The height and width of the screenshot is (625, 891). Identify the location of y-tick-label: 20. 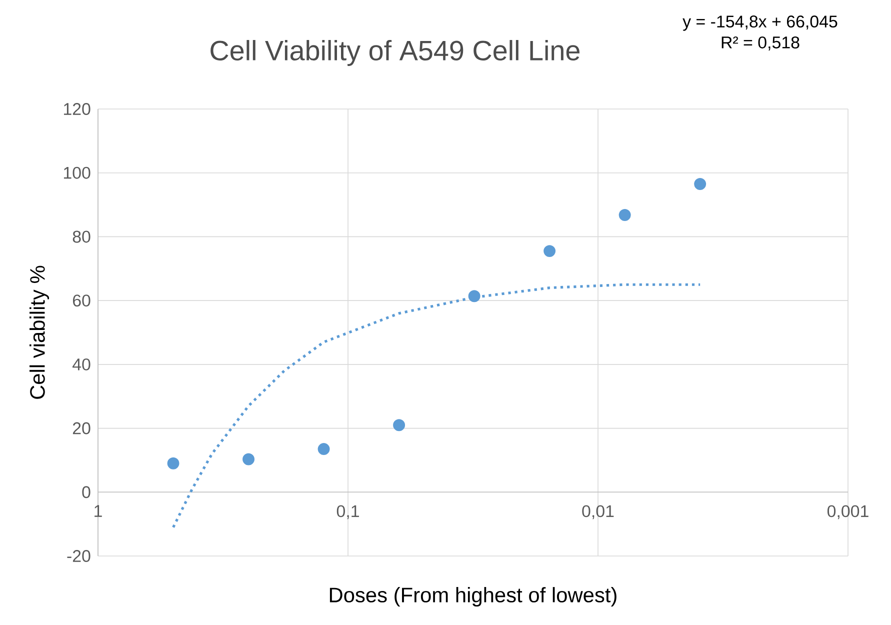
(81, 428).